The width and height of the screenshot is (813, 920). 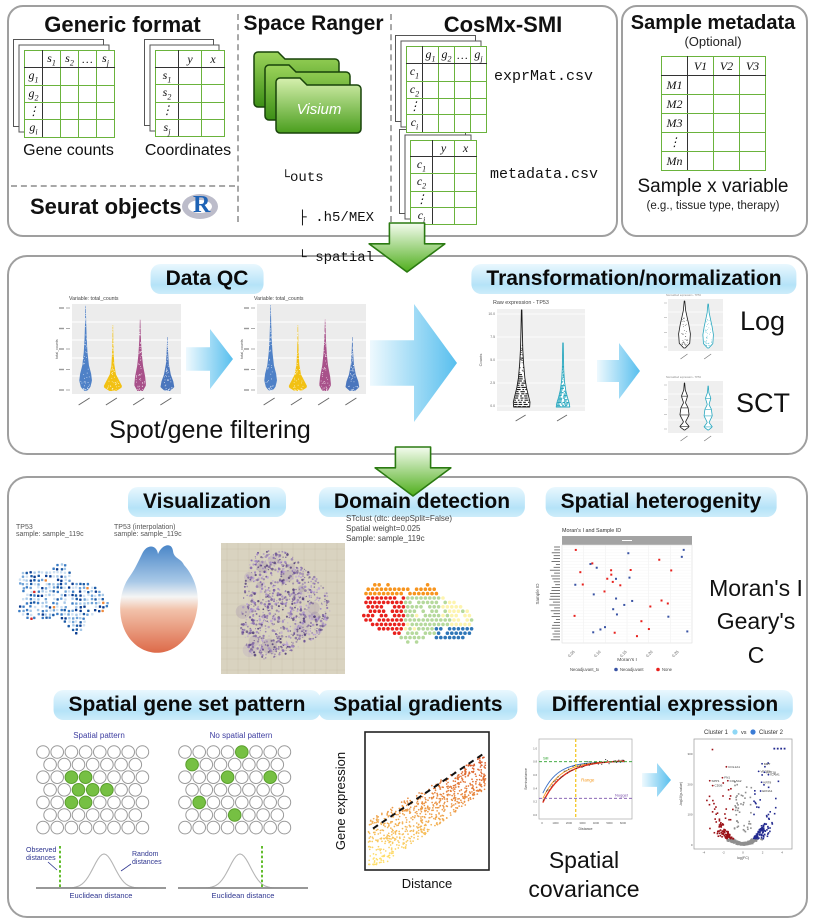 What do you see at coordinates (535, 762) in the screenshot?
I see `svg-text: 0.8` at bounding box center [535, 762].